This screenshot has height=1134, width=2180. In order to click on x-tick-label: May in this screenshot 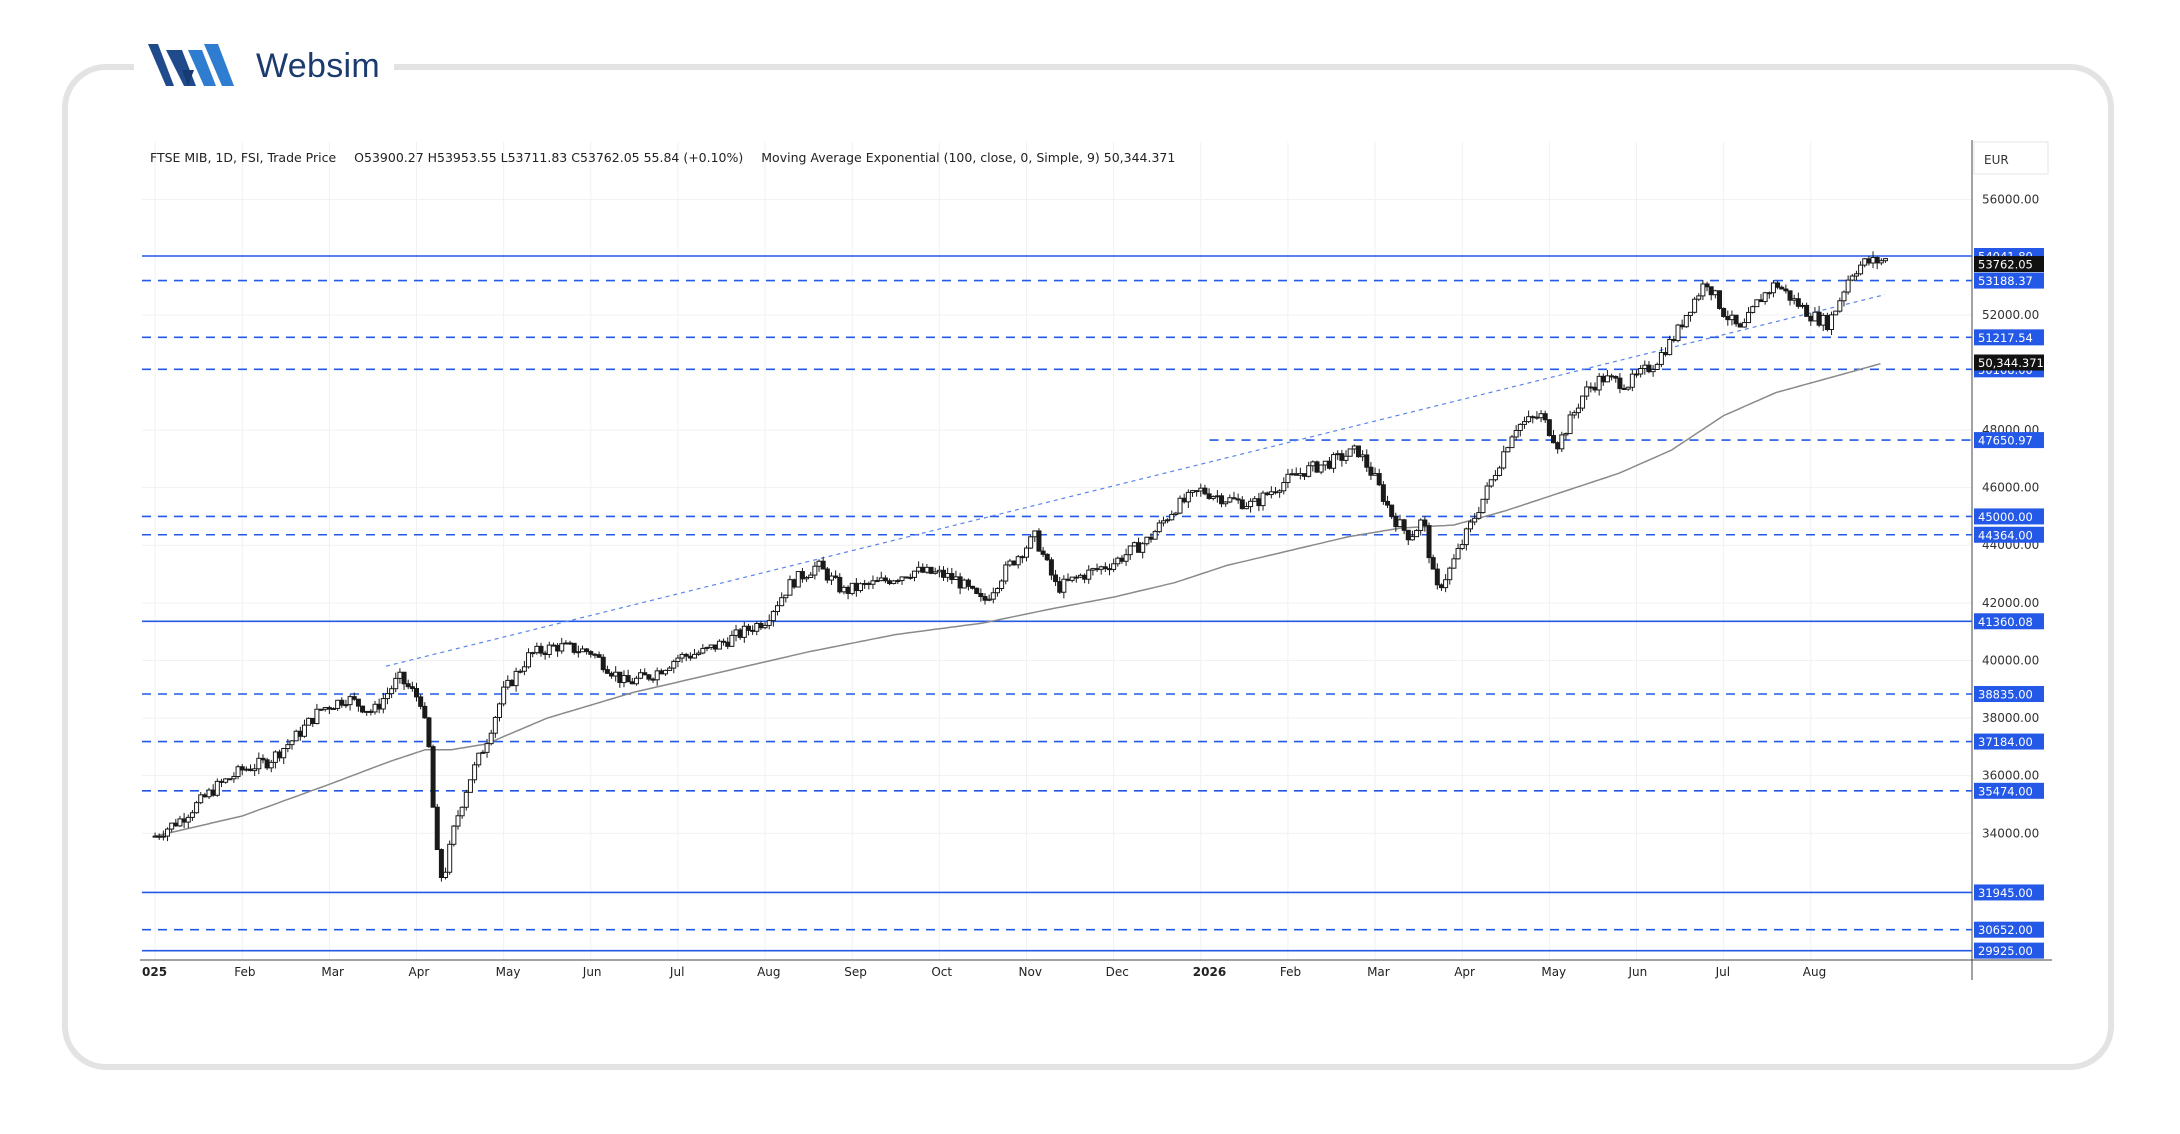, I will do `click(1553, 972)`.